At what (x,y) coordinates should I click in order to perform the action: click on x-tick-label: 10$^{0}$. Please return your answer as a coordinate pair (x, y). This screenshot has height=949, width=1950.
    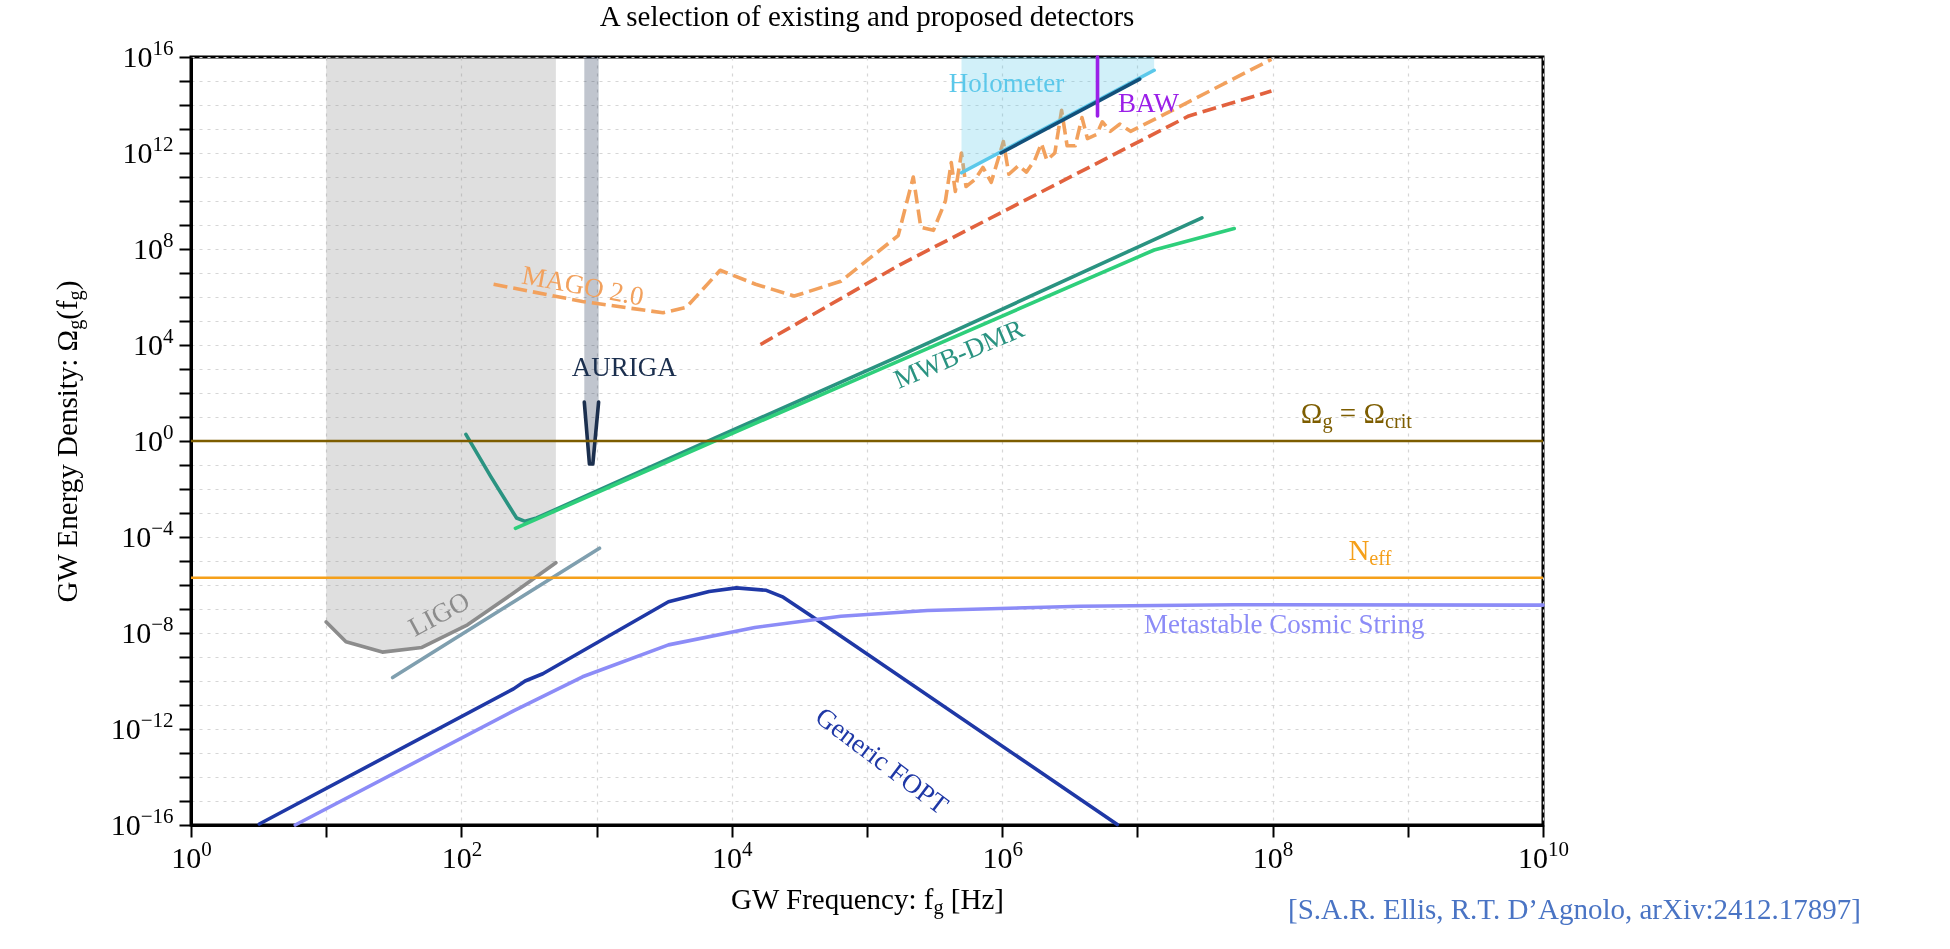
    Looking at the image, I should click on (191, 855).